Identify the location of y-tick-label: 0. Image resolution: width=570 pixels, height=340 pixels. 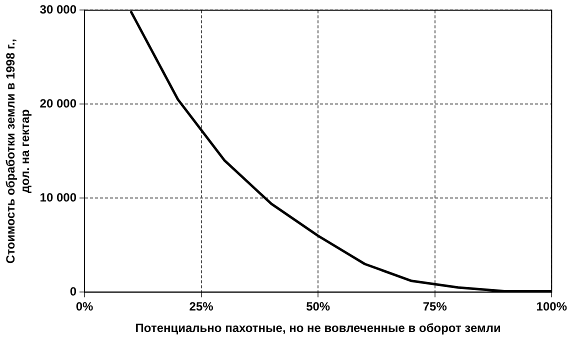
(73, 291).